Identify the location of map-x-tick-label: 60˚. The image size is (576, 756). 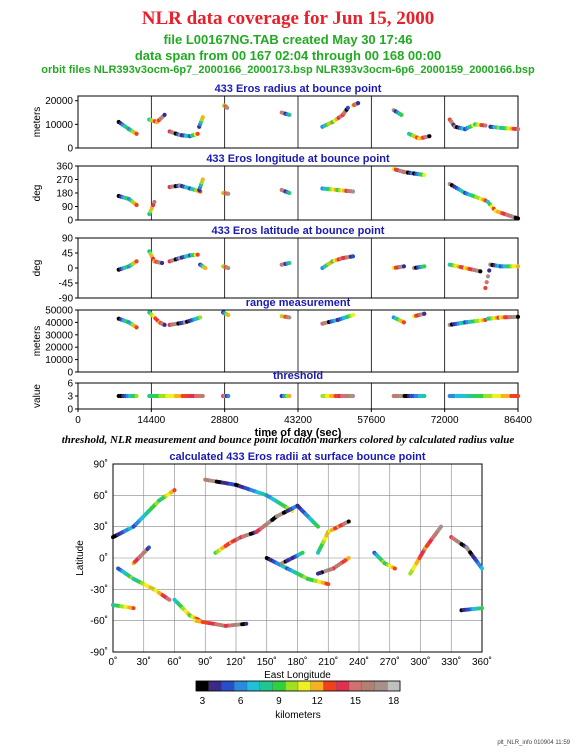
(174, 662).